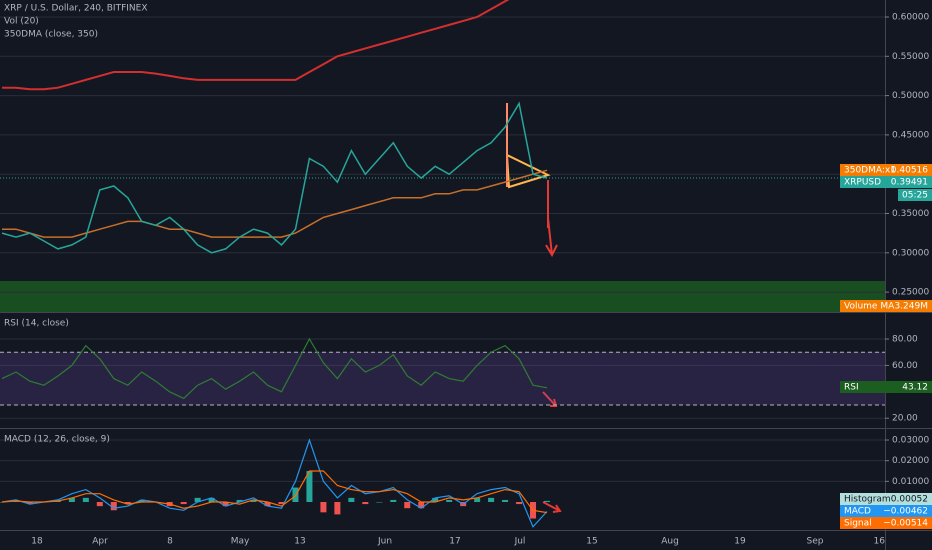 This screenshot has height=550, width=932. I want to click on badge-value: 0.00052, so click(909, 500).